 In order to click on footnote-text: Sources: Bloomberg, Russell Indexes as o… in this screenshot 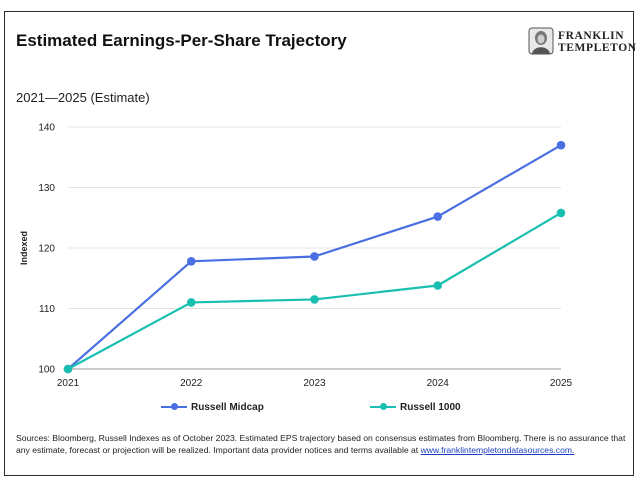, I will do `click(321, 444)`.